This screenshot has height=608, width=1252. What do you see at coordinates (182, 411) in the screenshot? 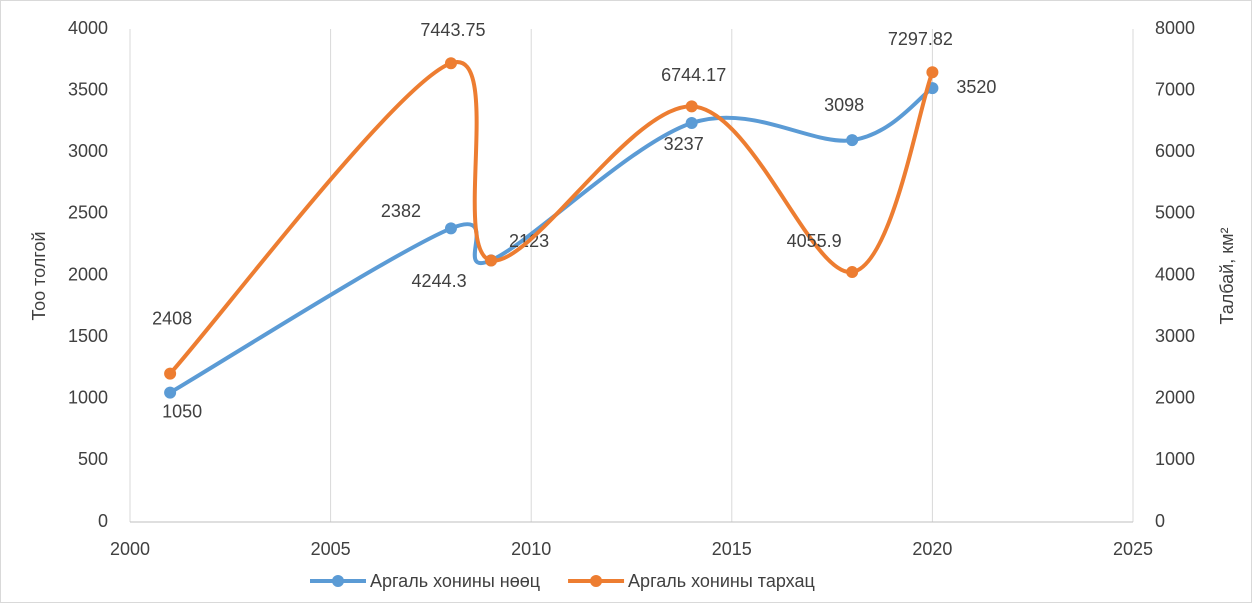
I see `data-label: 1050` at bounding box center [182, 411].